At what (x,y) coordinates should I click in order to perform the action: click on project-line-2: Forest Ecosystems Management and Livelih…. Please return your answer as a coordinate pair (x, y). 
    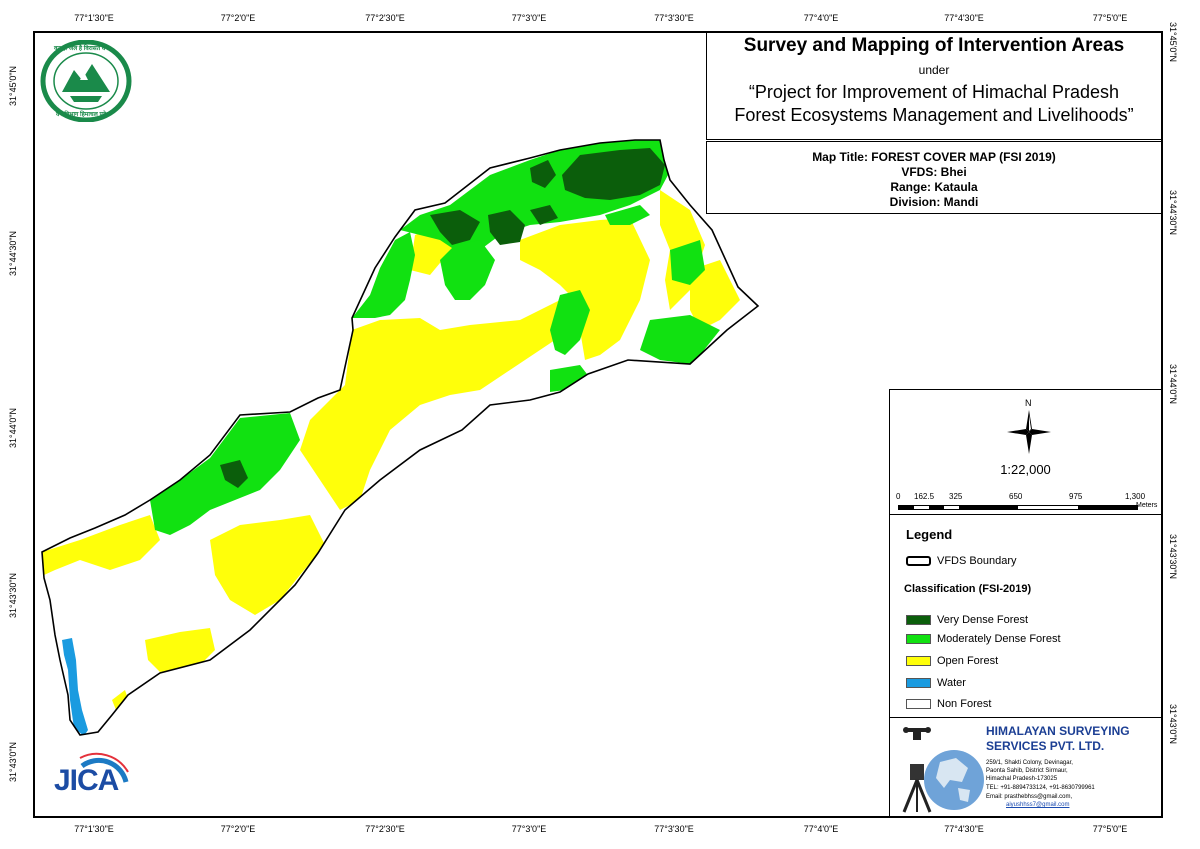
    Looking at the image, I should click on (934, 115).